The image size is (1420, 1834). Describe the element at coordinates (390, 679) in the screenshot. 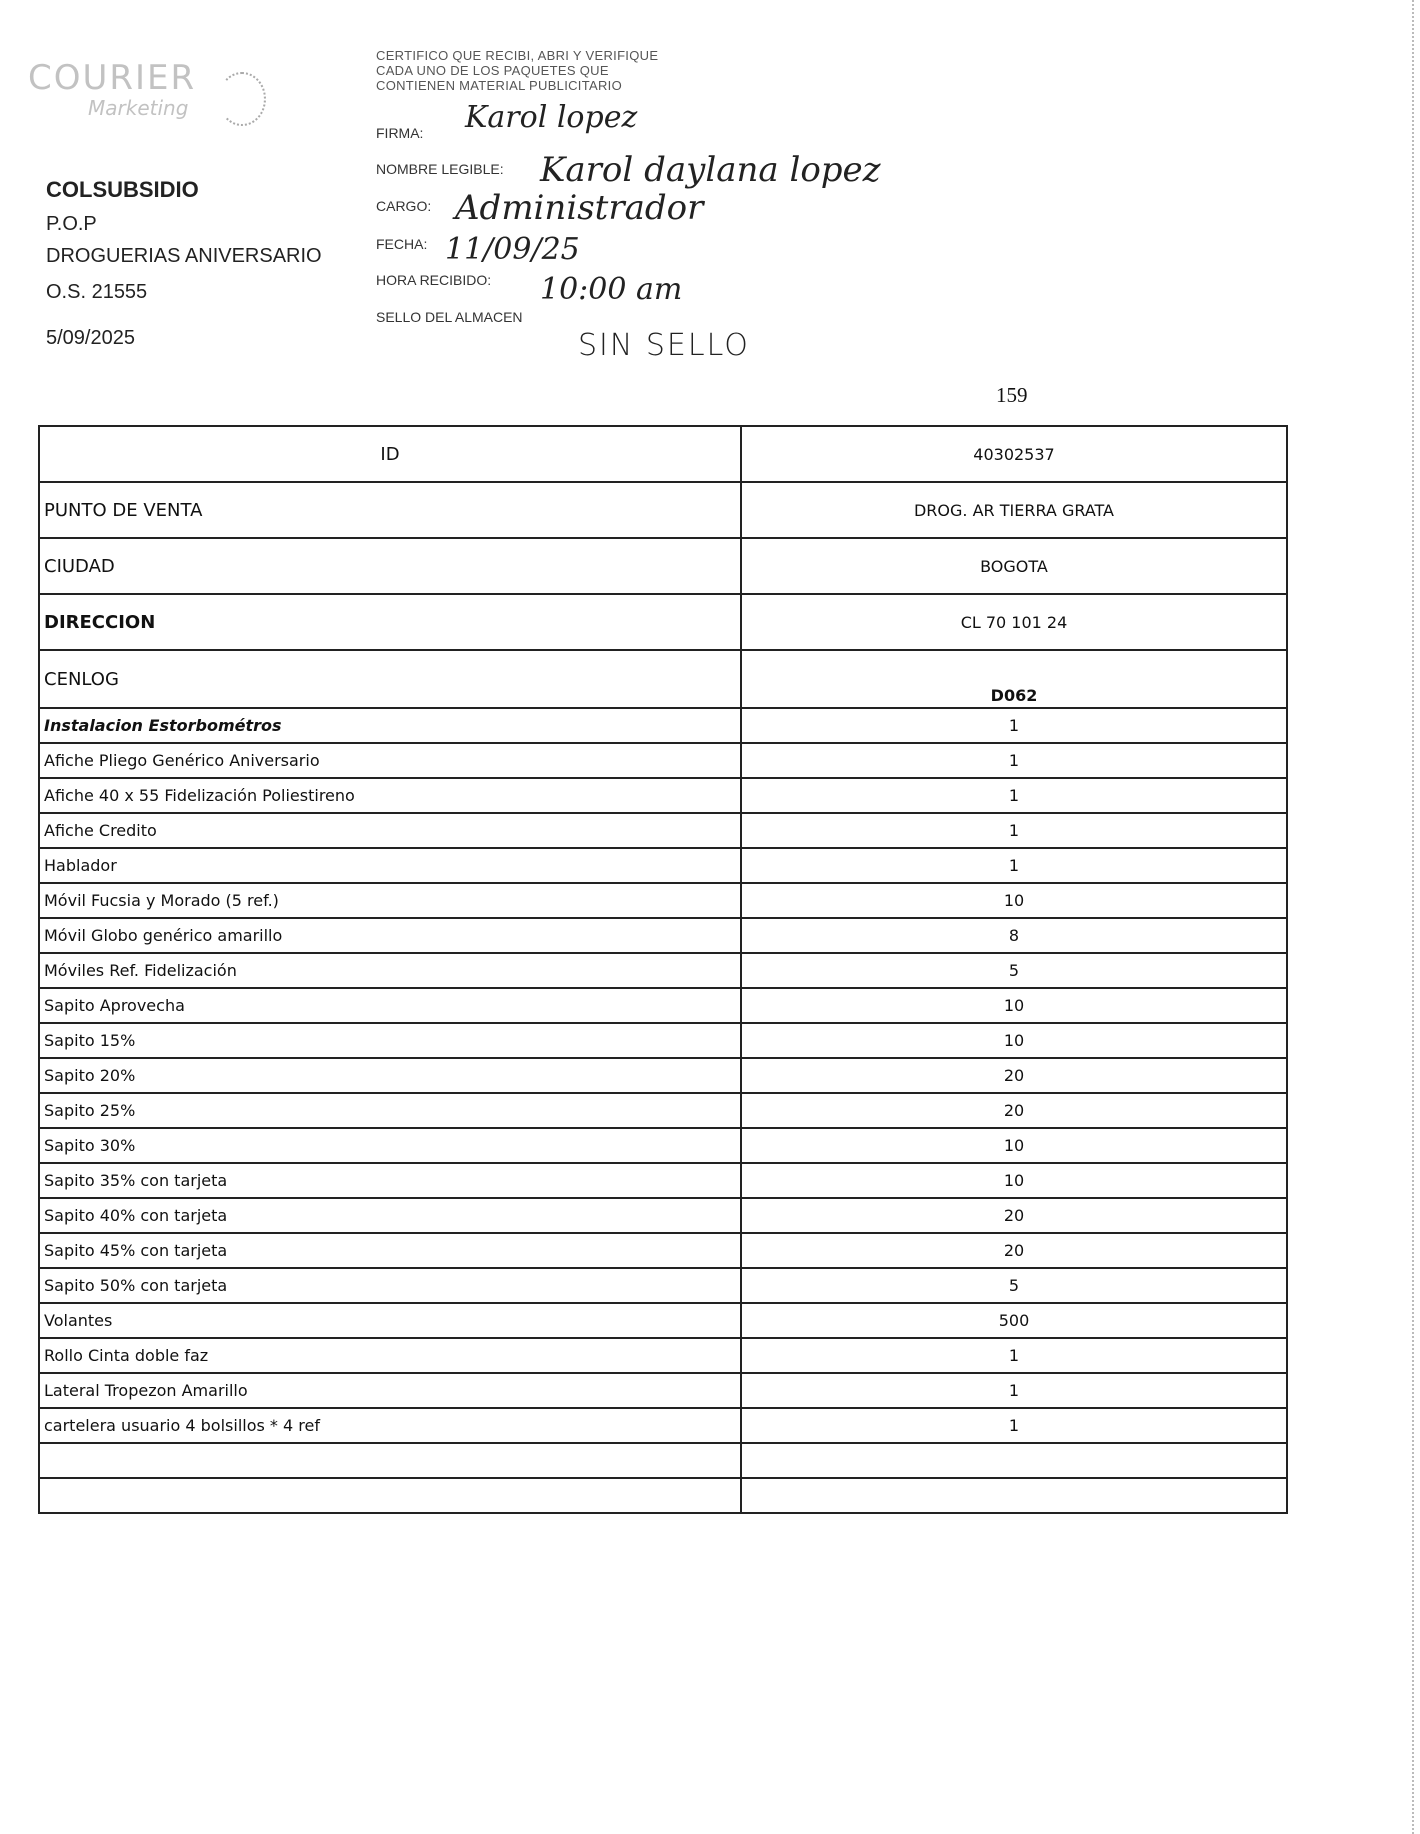

I see `row-label: CENLOG` at that location.